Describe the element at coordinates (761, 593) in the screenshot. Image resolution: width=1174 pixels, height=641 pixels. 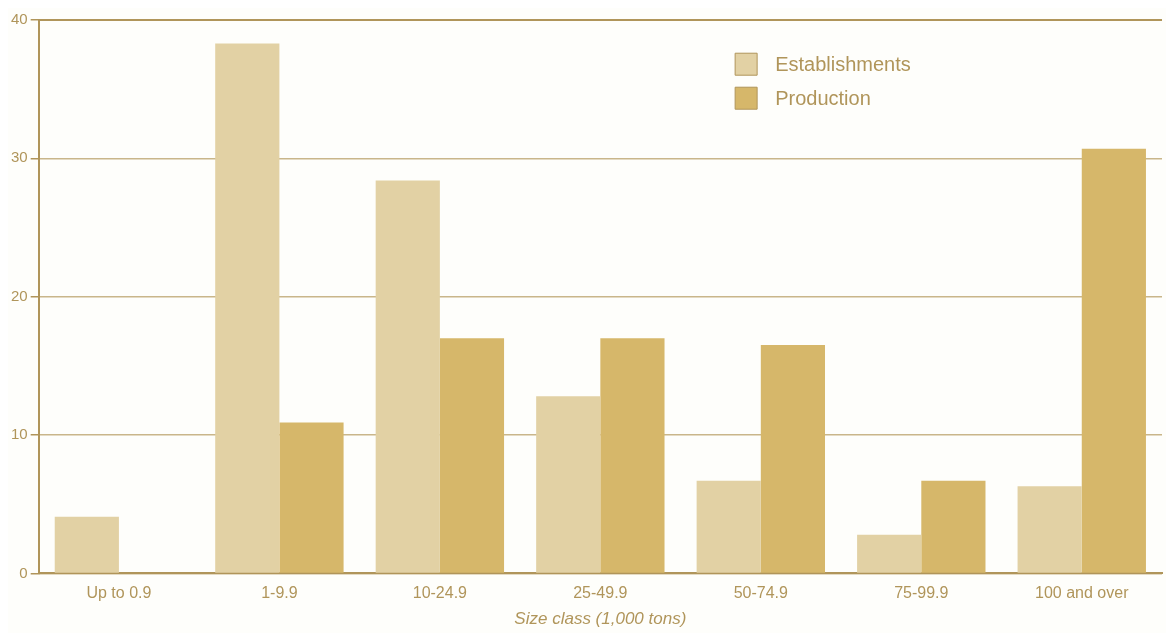
I see `x-tick-label: 50-74.9` at that location.